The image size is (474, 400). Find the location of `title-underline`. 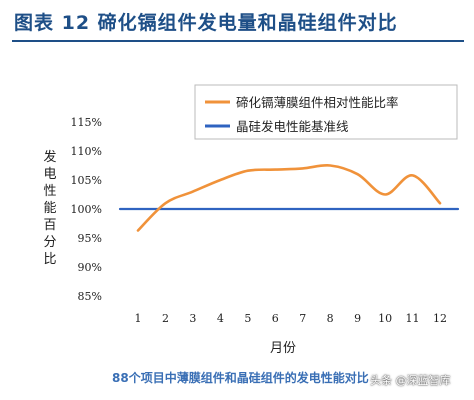

title-underline is located at coordinates (238, 41).